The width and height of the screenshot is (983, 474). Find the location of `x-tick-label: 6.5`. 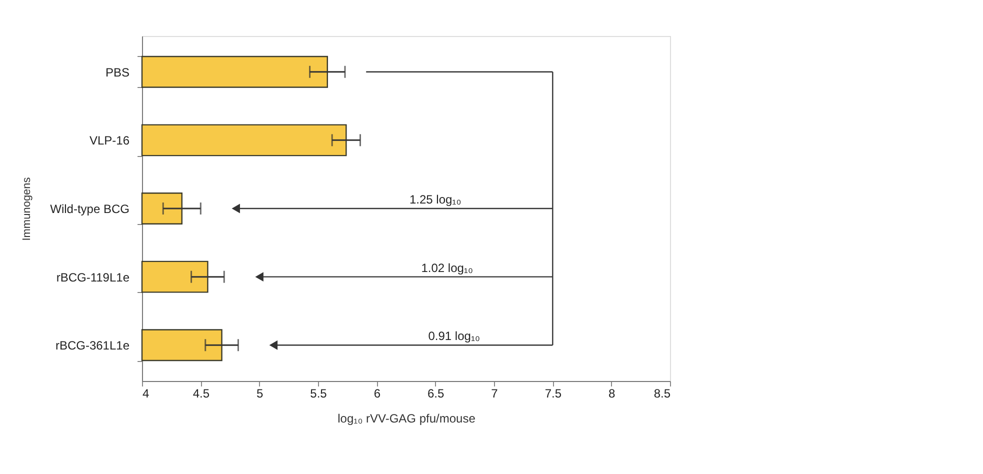

x-tick-label: 6.5 is located at coordinates (435, 393).